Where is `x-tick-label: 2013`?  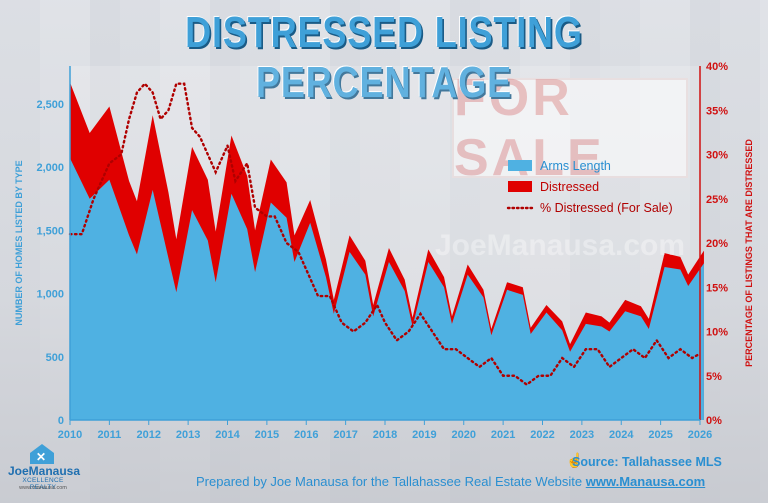 x-tick-label: 2013 is located at coordinates (188, 435).